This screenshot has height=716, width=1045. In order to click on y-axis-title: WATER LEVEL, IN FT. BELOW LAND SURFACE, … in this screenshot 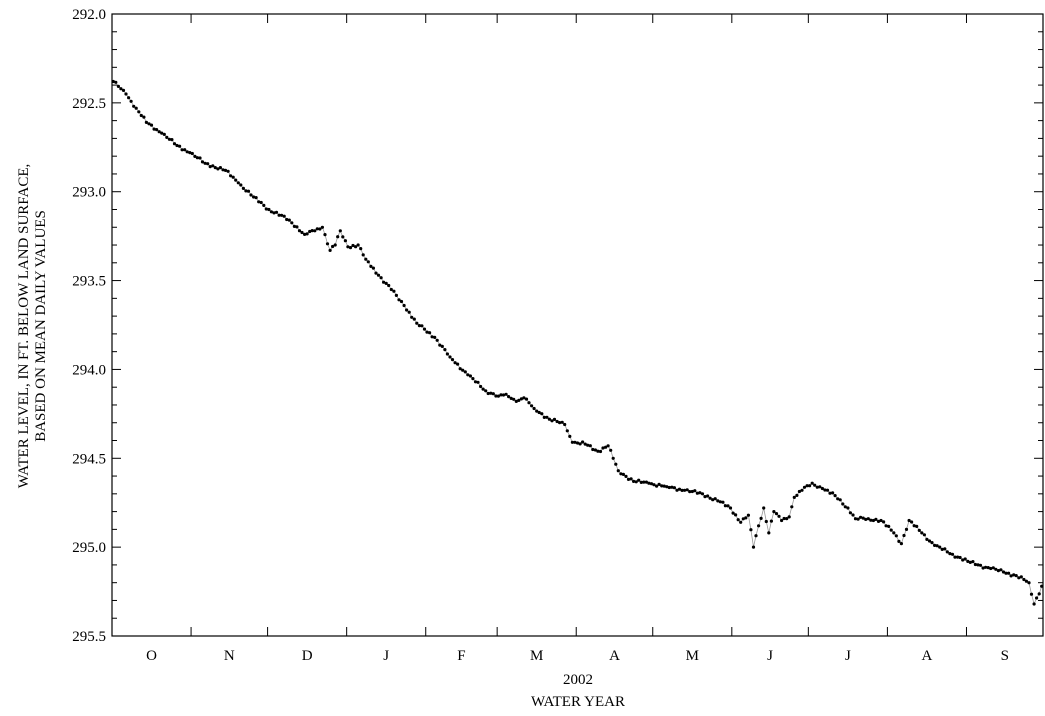, I will do `click(32, 326)`.